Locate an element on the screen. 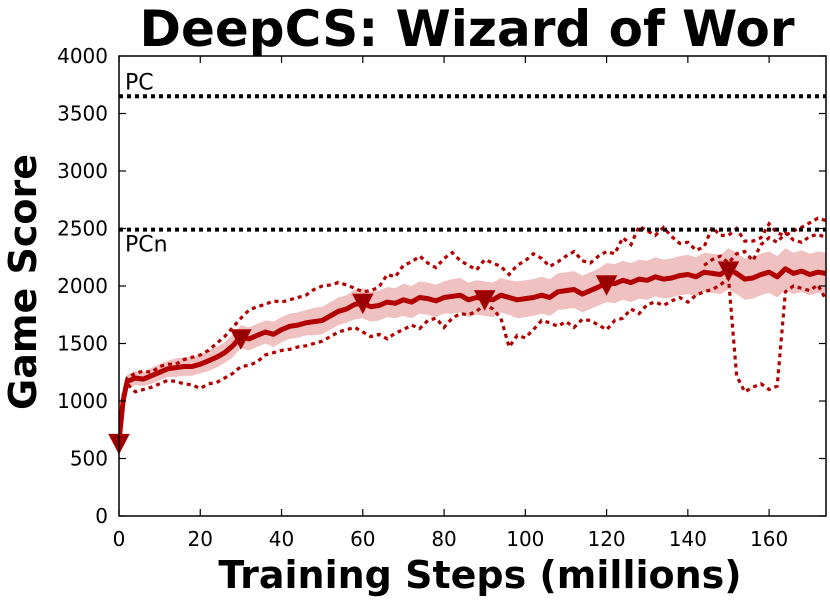 The height and width of the screenshot is (600, 830). y-tick-label: 3500 is located at coordinates (82, 114).